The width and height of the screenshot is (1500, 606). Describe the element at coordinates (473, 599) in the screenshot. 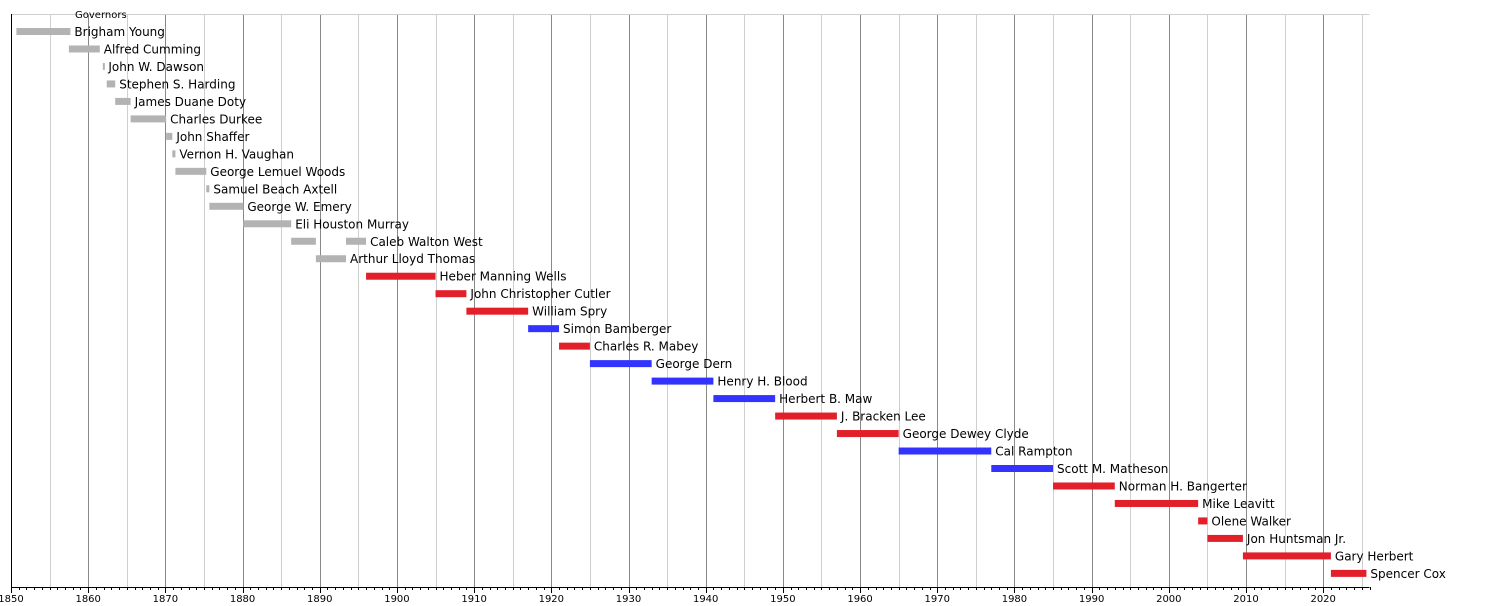

I see `x-tick-label: 1910` at that location.